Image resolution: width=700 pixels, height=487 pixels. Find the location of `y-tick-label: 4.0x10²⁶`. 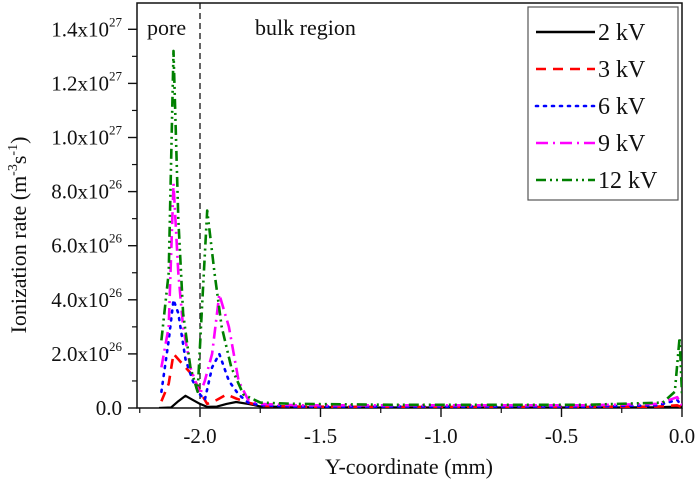

y-tick-label: 4.0x10²⁶ is located at coordinates (86, 298).